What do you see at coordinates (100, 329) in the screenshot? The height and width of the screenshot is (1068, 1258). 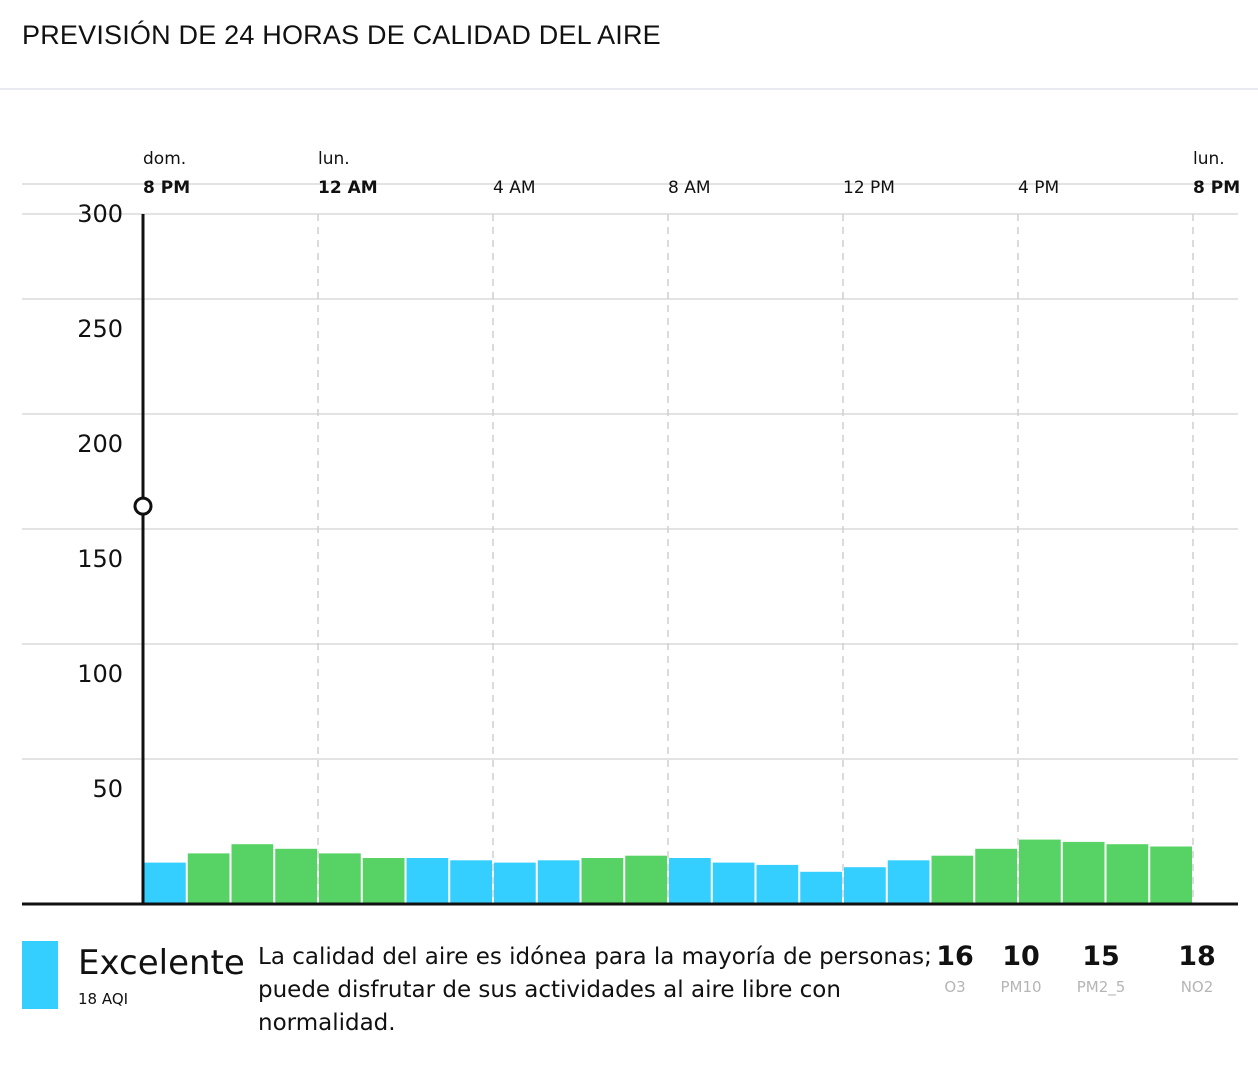 I see `y-tick-label: 250` at bounding box center [100, 329].